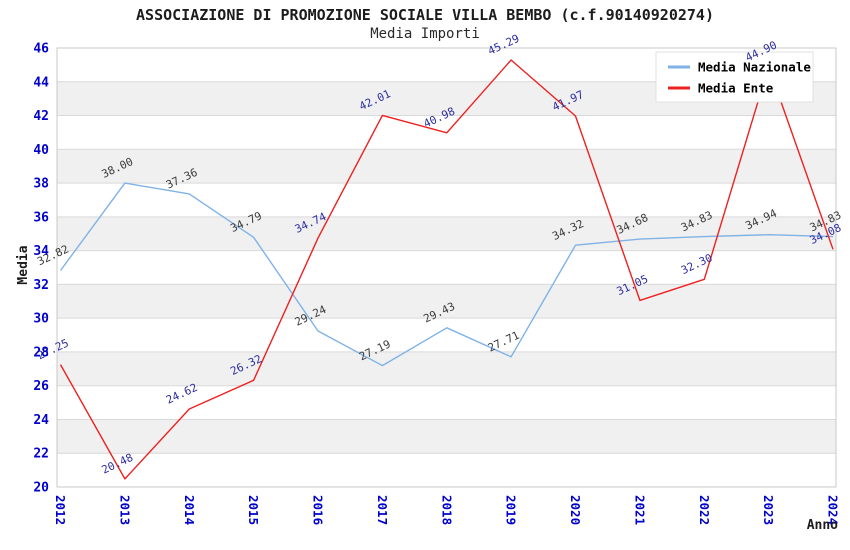 This screenshot has height=550, width=850. What do you see at coordinates (41, 454) in the screenshot?
I see `y-tick-label: 22` at bounding box center [41, 454].